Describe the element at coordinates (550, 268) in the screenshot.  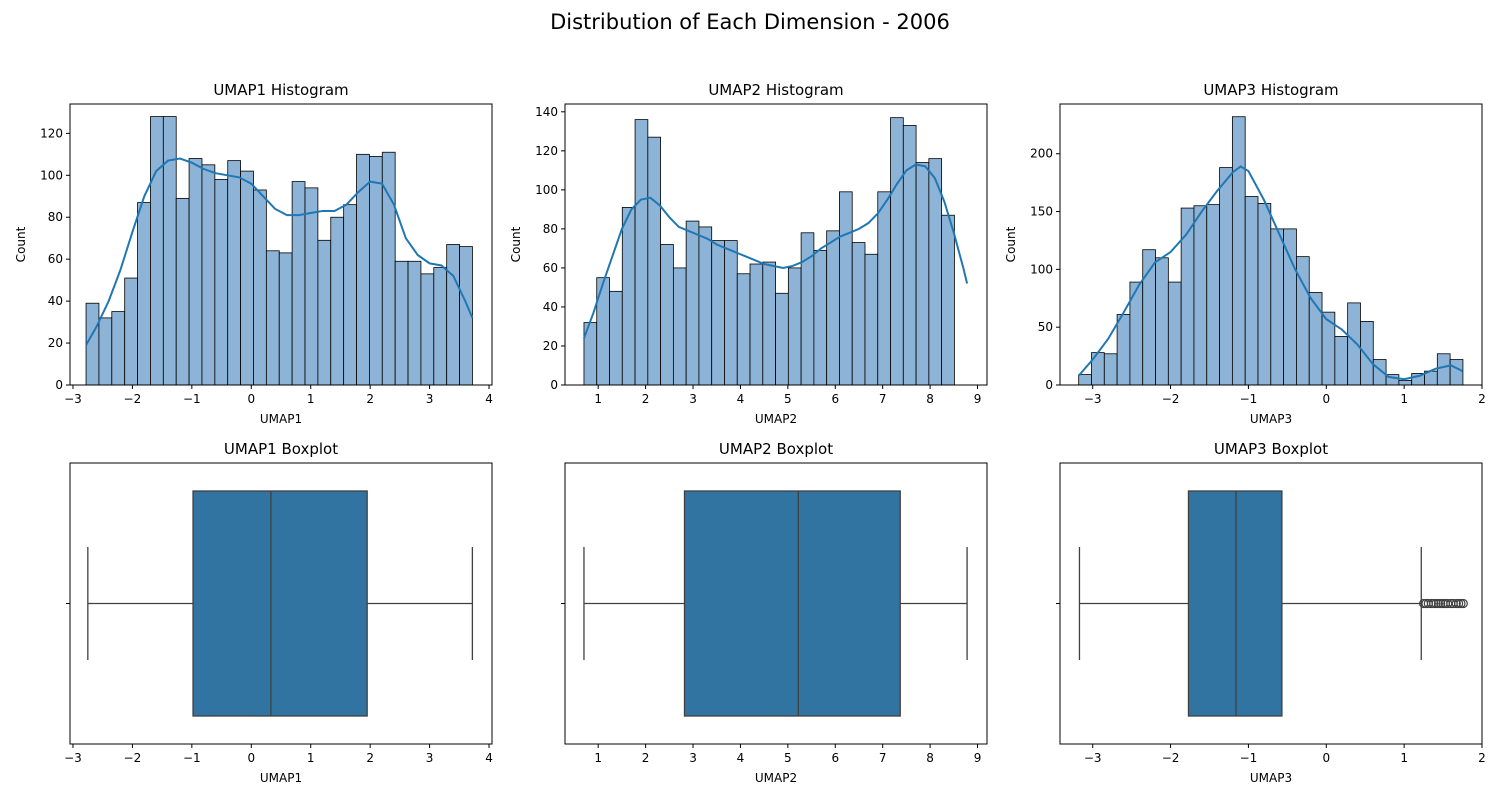
I see `y-tick-label: 60` at that location.